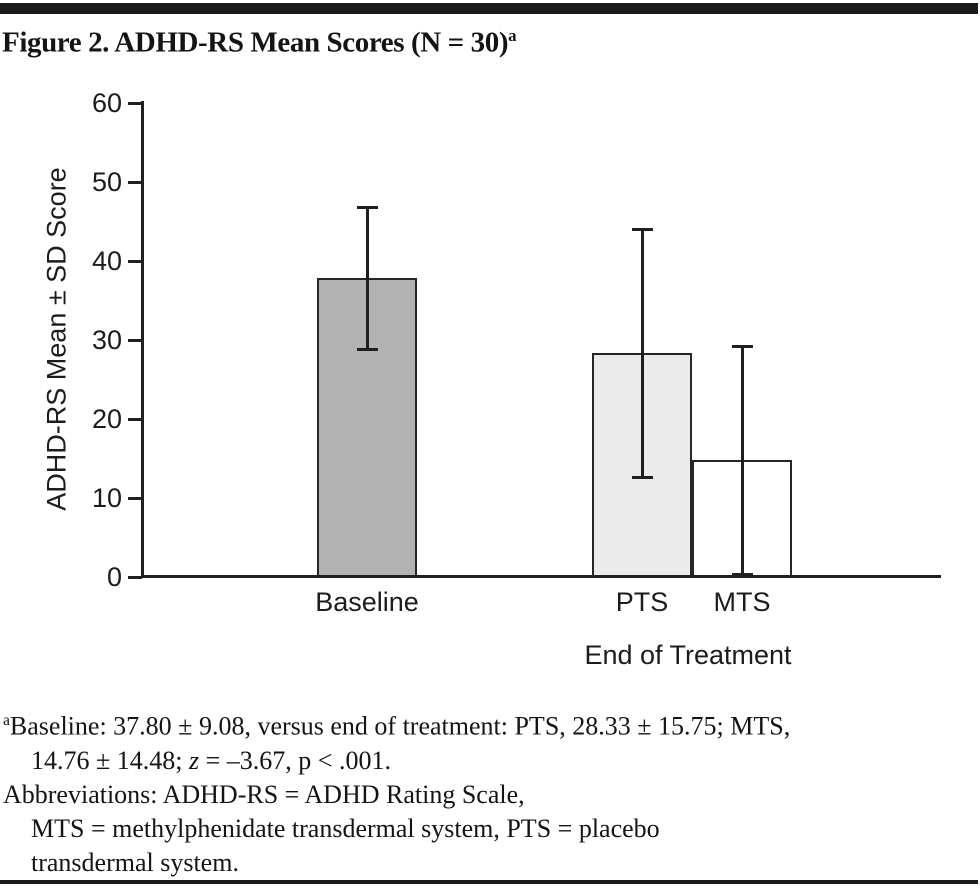  What do you see at coordinates (489, 8) in the screenshot?
I see `top-rule` at bounding box center [489, 8].